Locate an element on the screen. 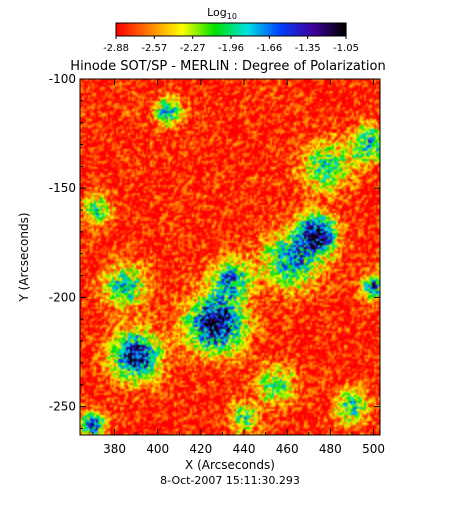 The image size is (460, 512). x-tick-label: 460 is located at coordinates (287, 449).